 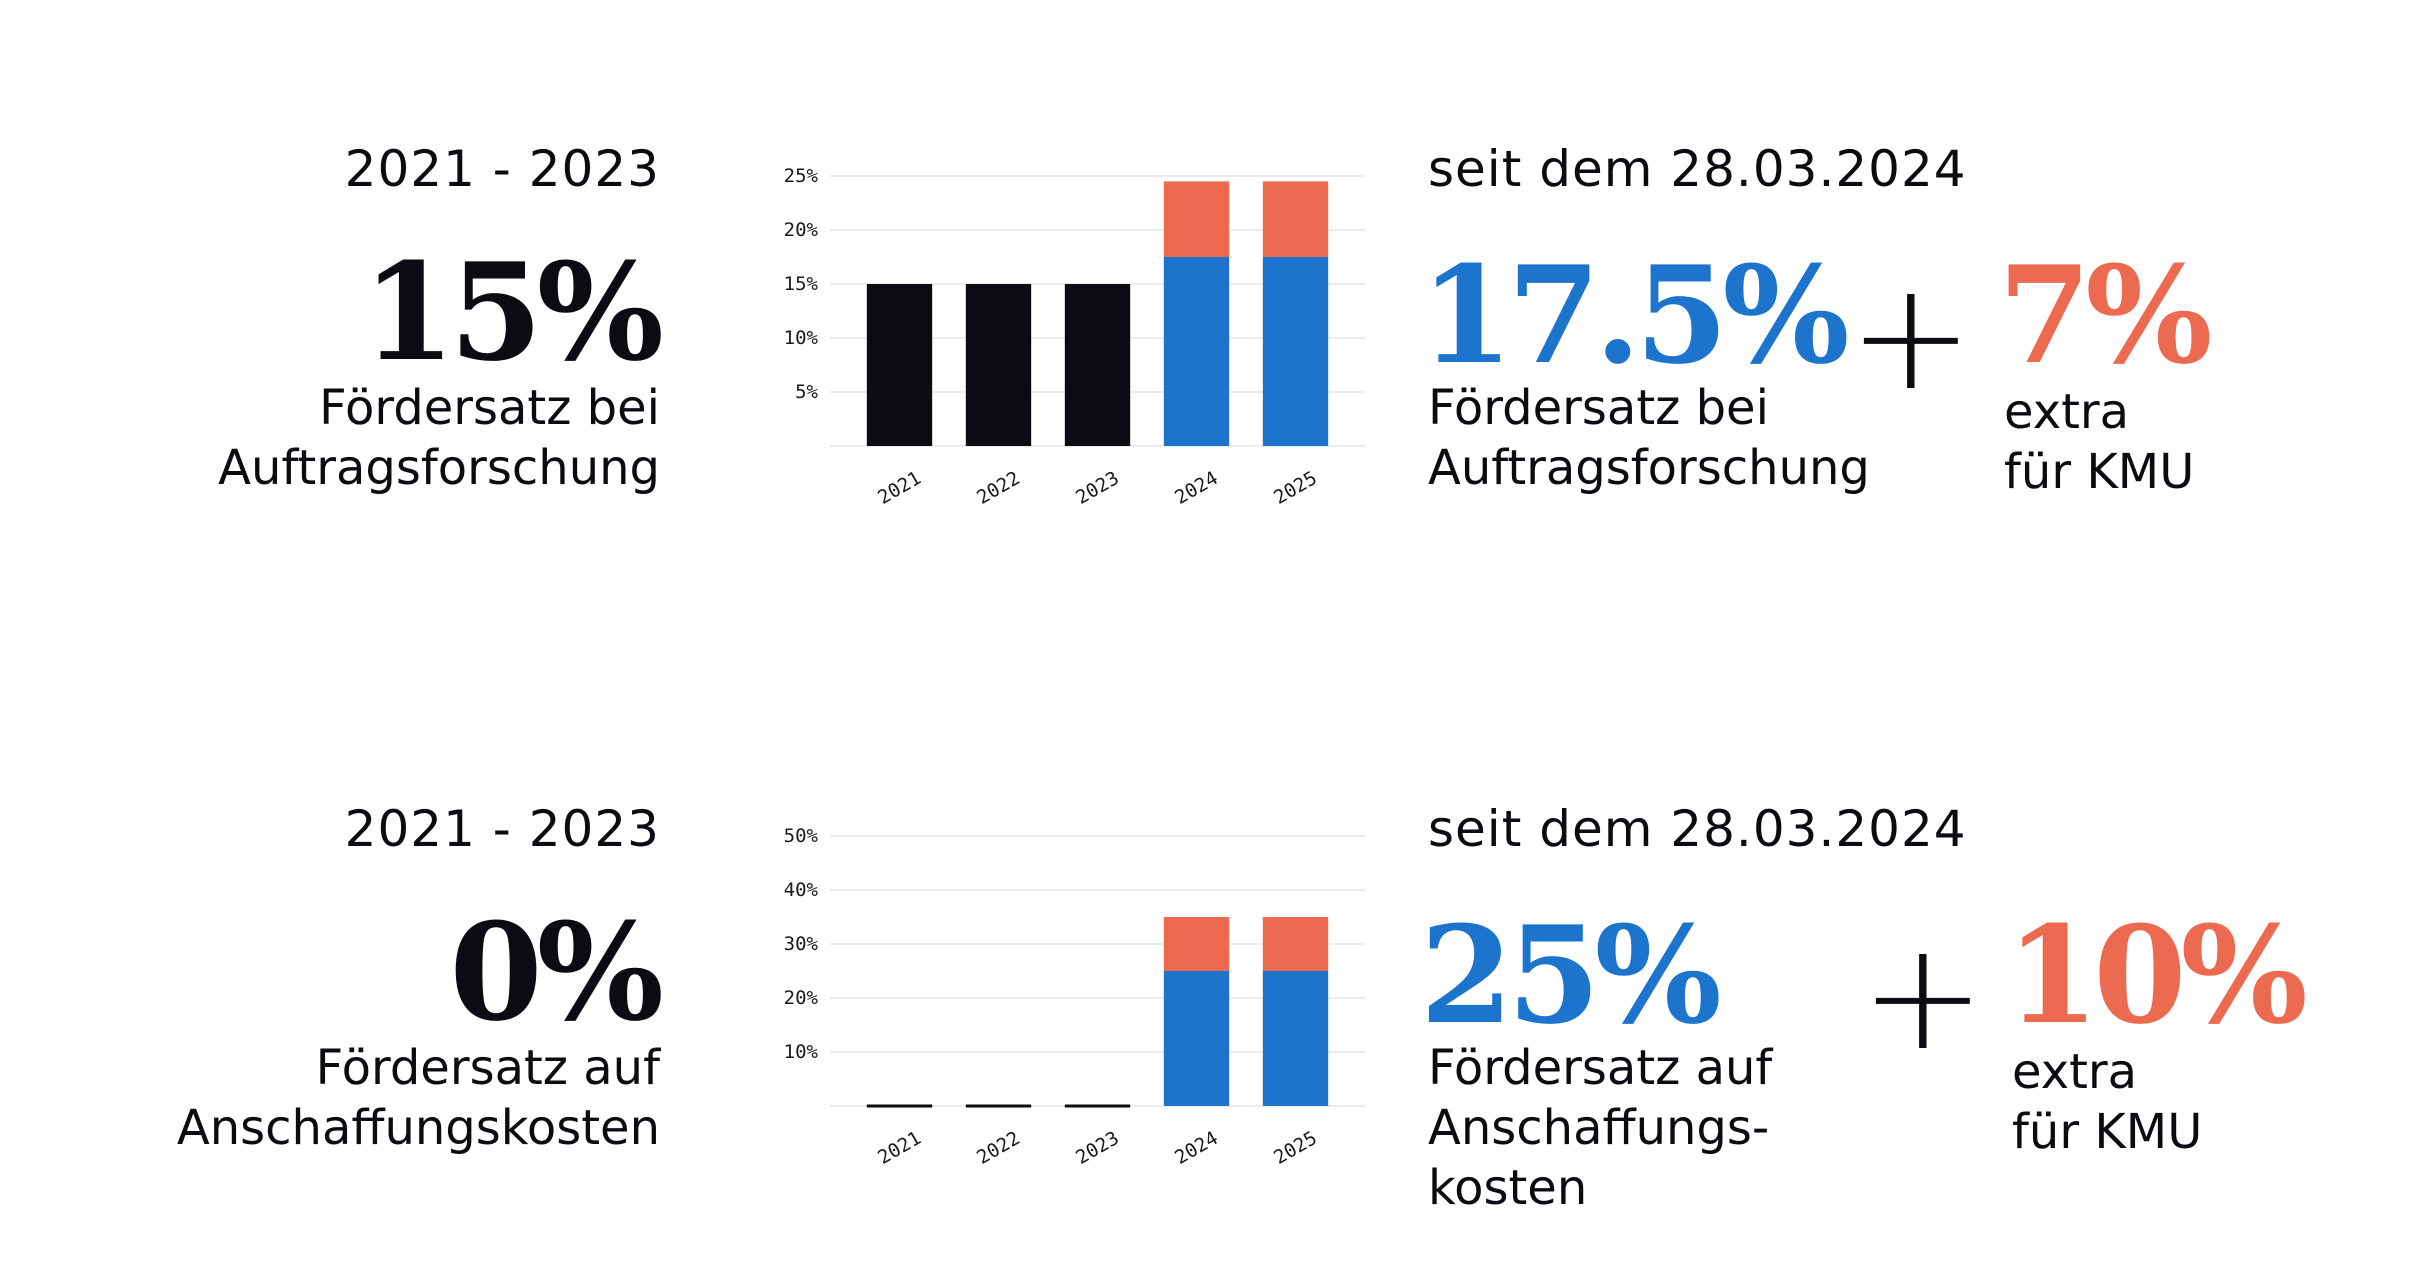 I want to click on y-tick-label: 15%, so click(x=801, y=284).